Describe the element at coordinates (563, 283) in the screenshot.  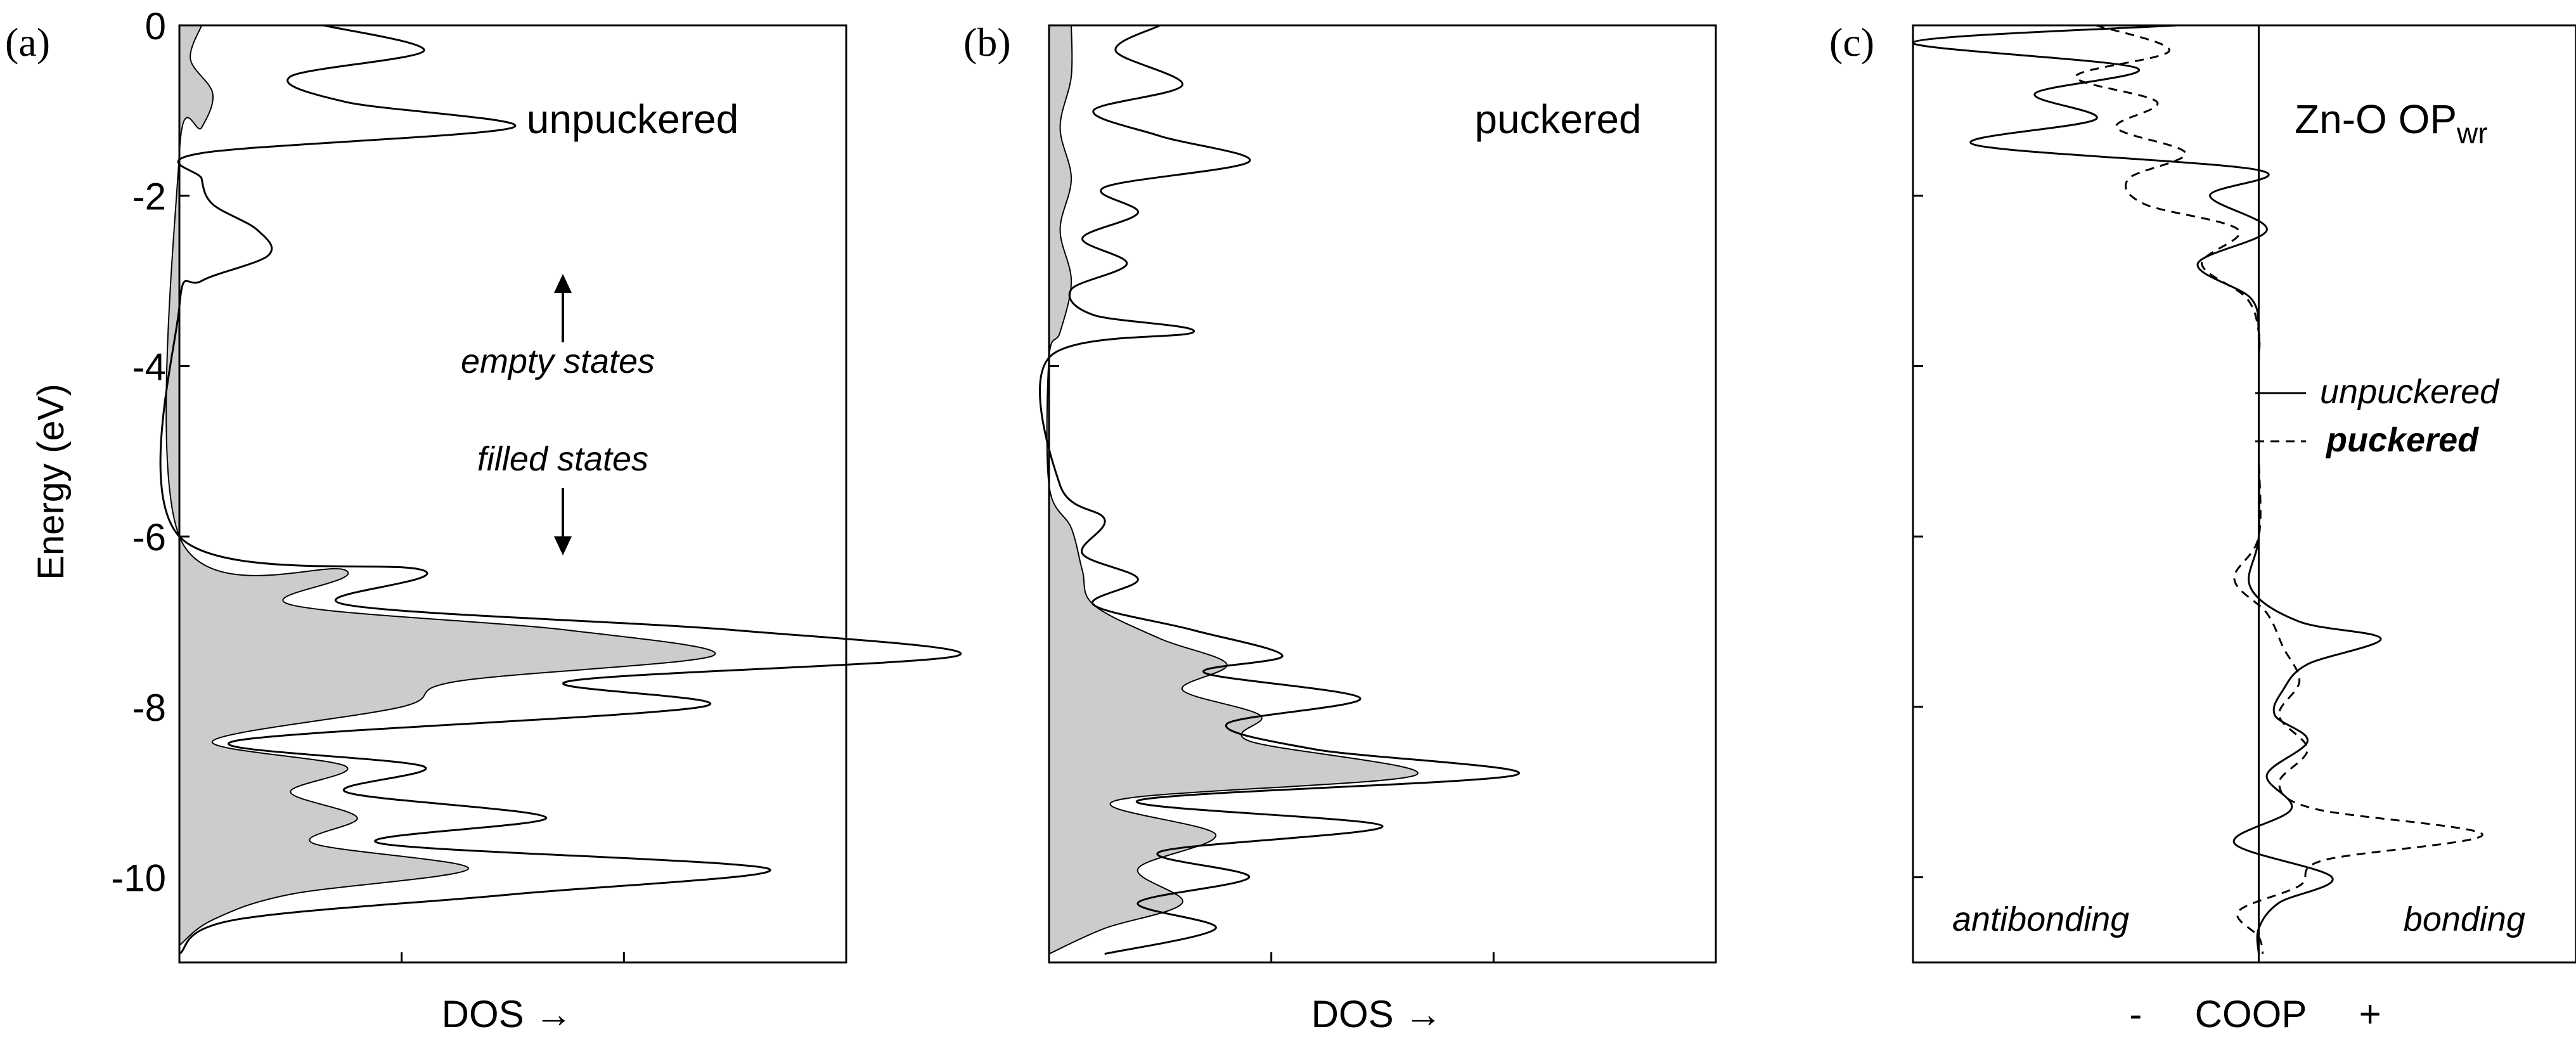
I see `up-arrowhead-icon` at that location.